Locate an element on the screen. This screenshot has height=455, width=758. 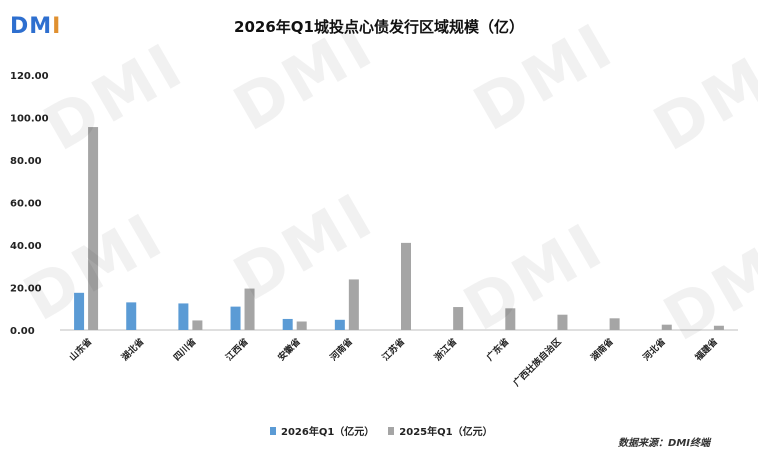
legend-item-2026: 2026年Q1（亿元） is located at coordinates (322, 430).